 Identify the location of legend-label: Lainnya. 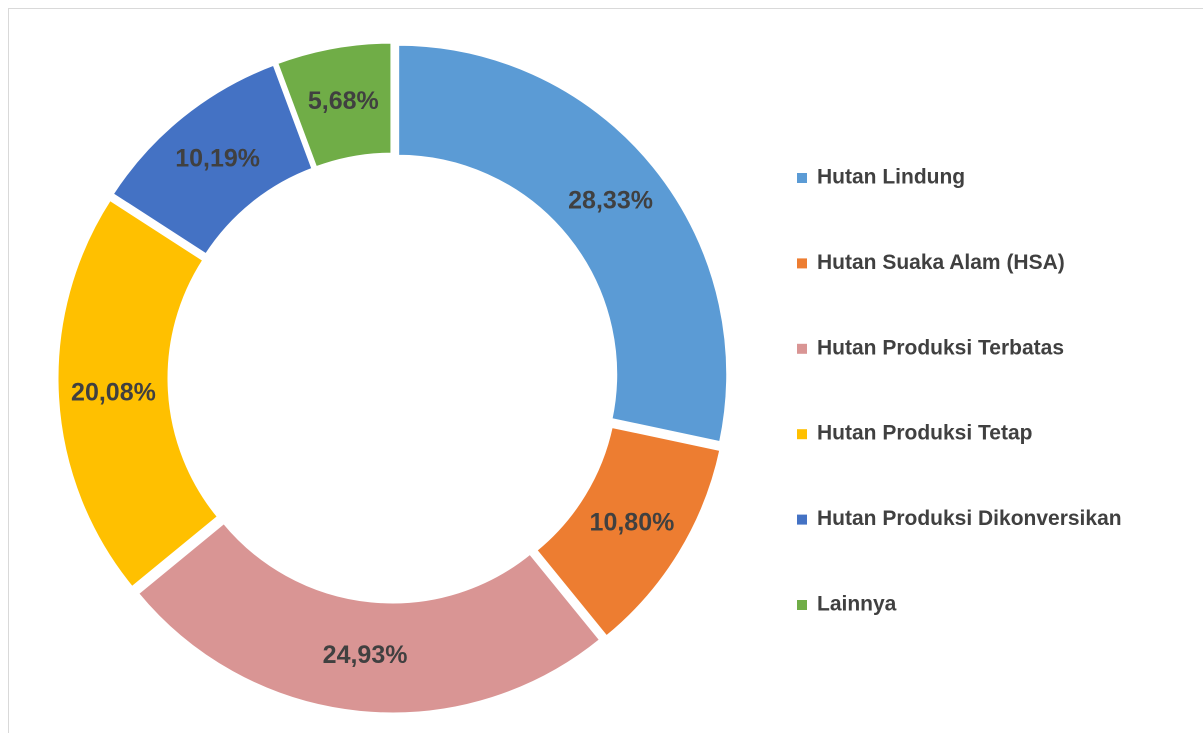
(857, 604).